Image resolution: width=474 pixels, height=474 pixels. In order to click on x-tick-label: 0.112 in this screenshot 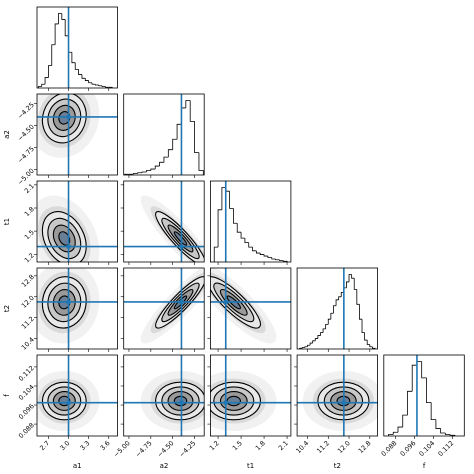, I will do `click(445, 448)`.